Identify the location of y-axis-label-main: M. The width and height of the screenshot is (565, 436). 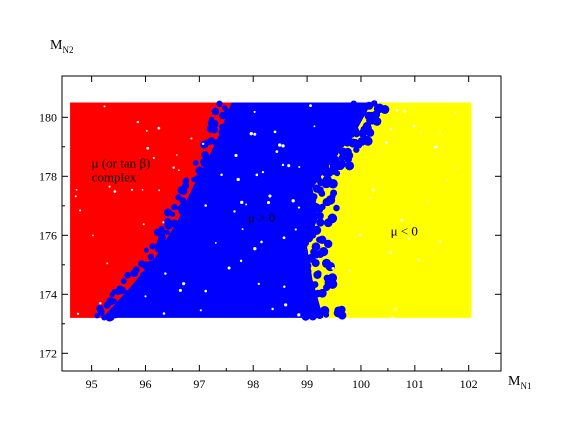
(56, 45).